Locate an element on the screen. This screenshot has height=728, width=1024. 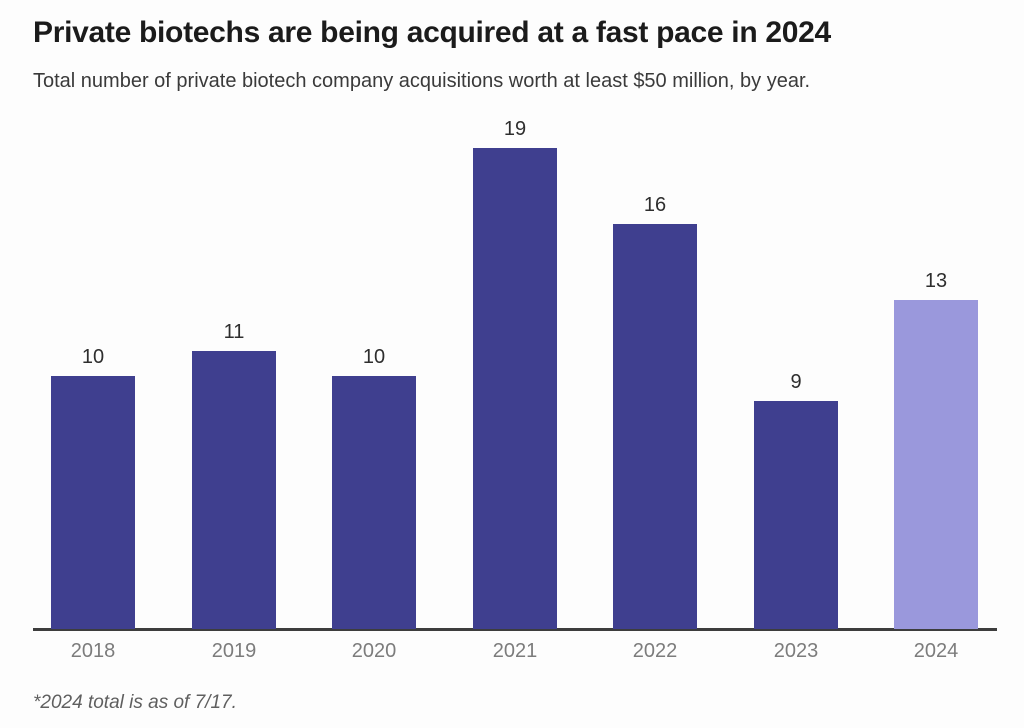
bar-2018 is located at coordinates (93, 502).